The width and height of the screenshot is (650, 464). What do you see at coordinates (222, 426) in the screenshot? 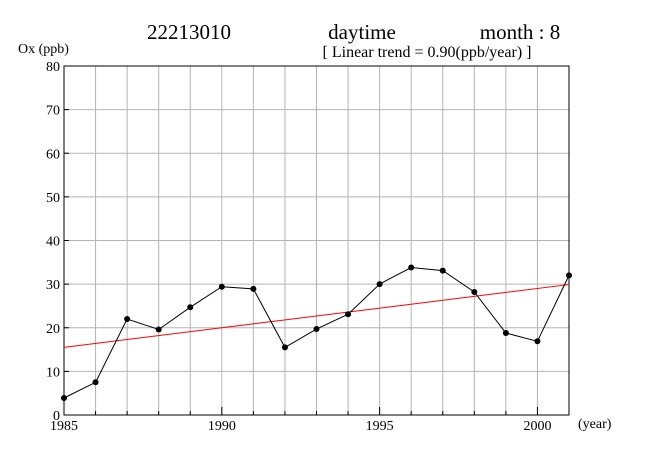
I see `x-tick-label: 1990` at bounding box center [222, 426].